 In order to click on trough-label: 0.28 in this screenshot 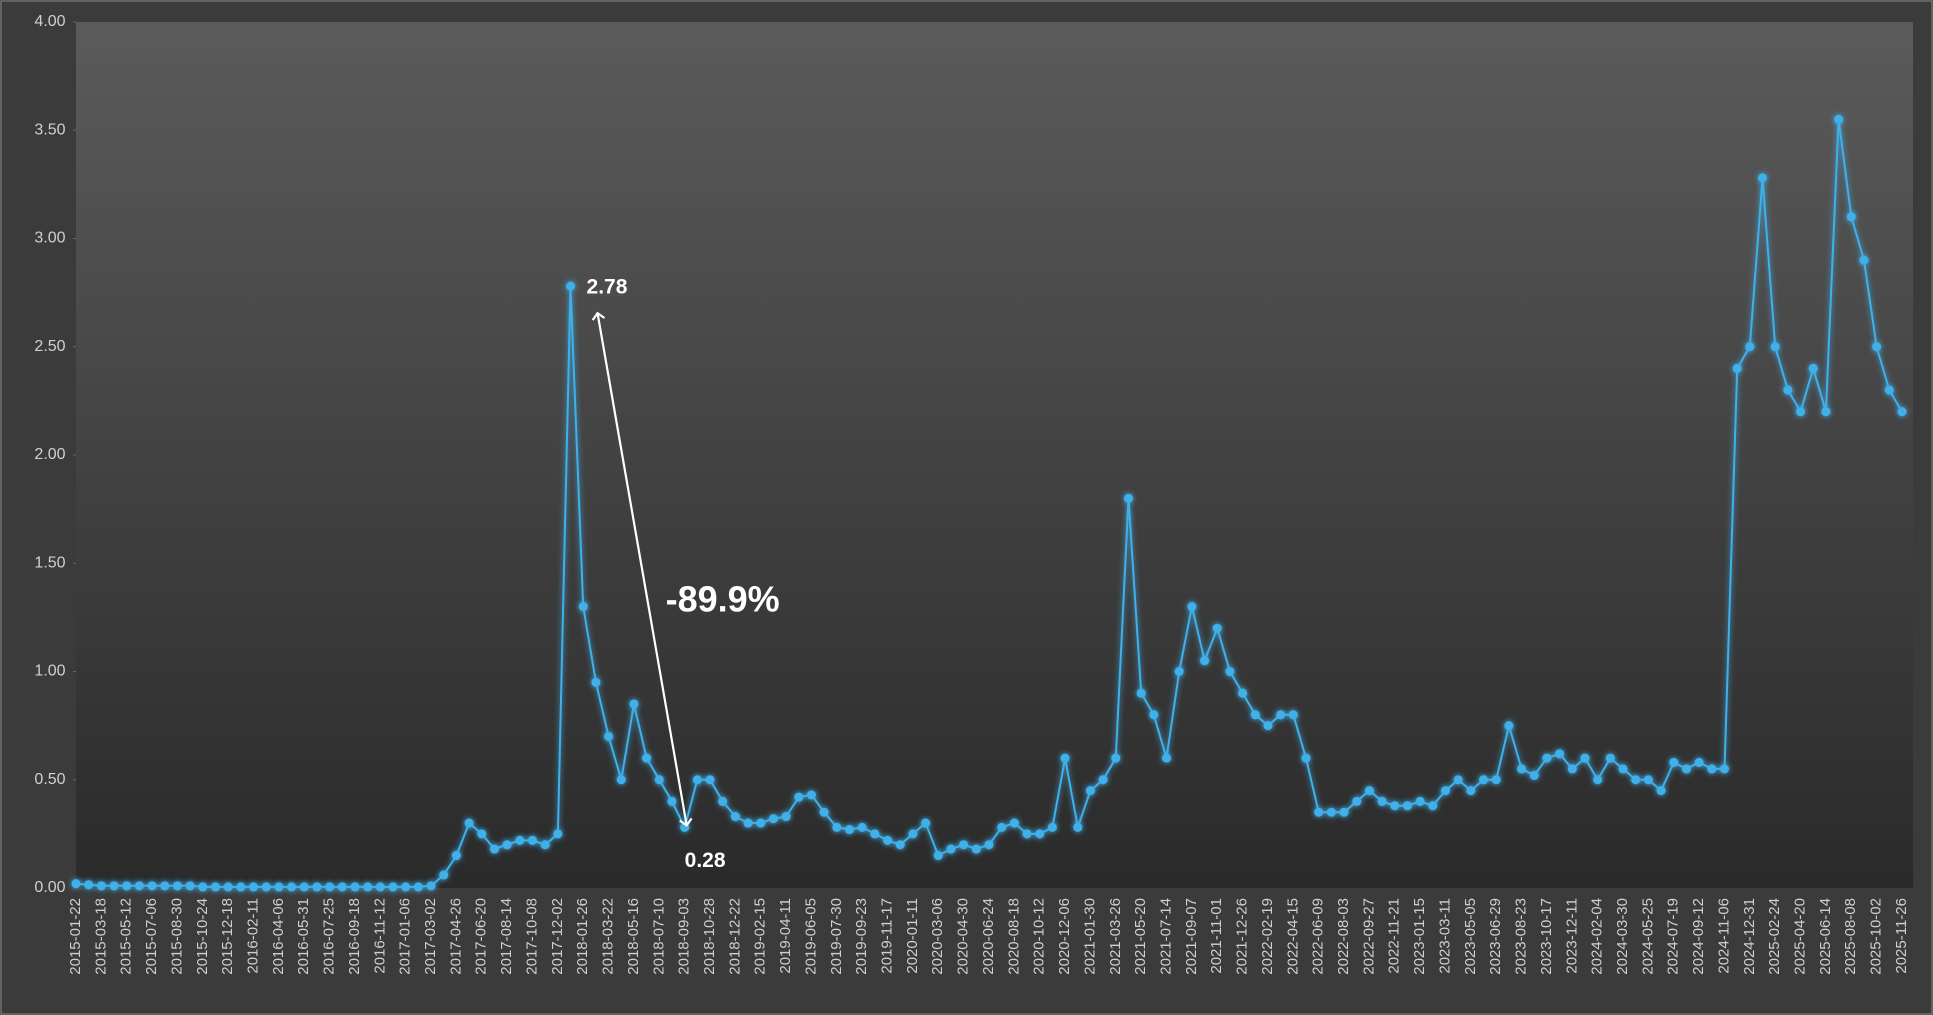, I will do `click(705, 860)`.